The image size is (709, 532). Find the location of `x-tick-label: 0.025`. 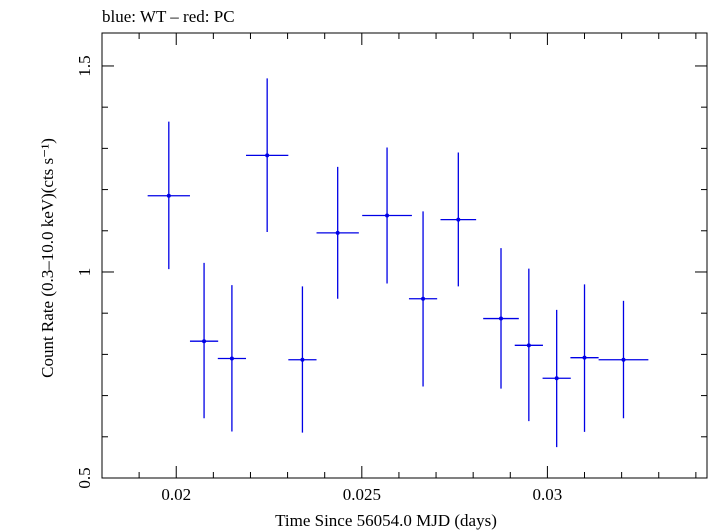

x-tick-label: 0.025 is located at coordinates (362, 494).